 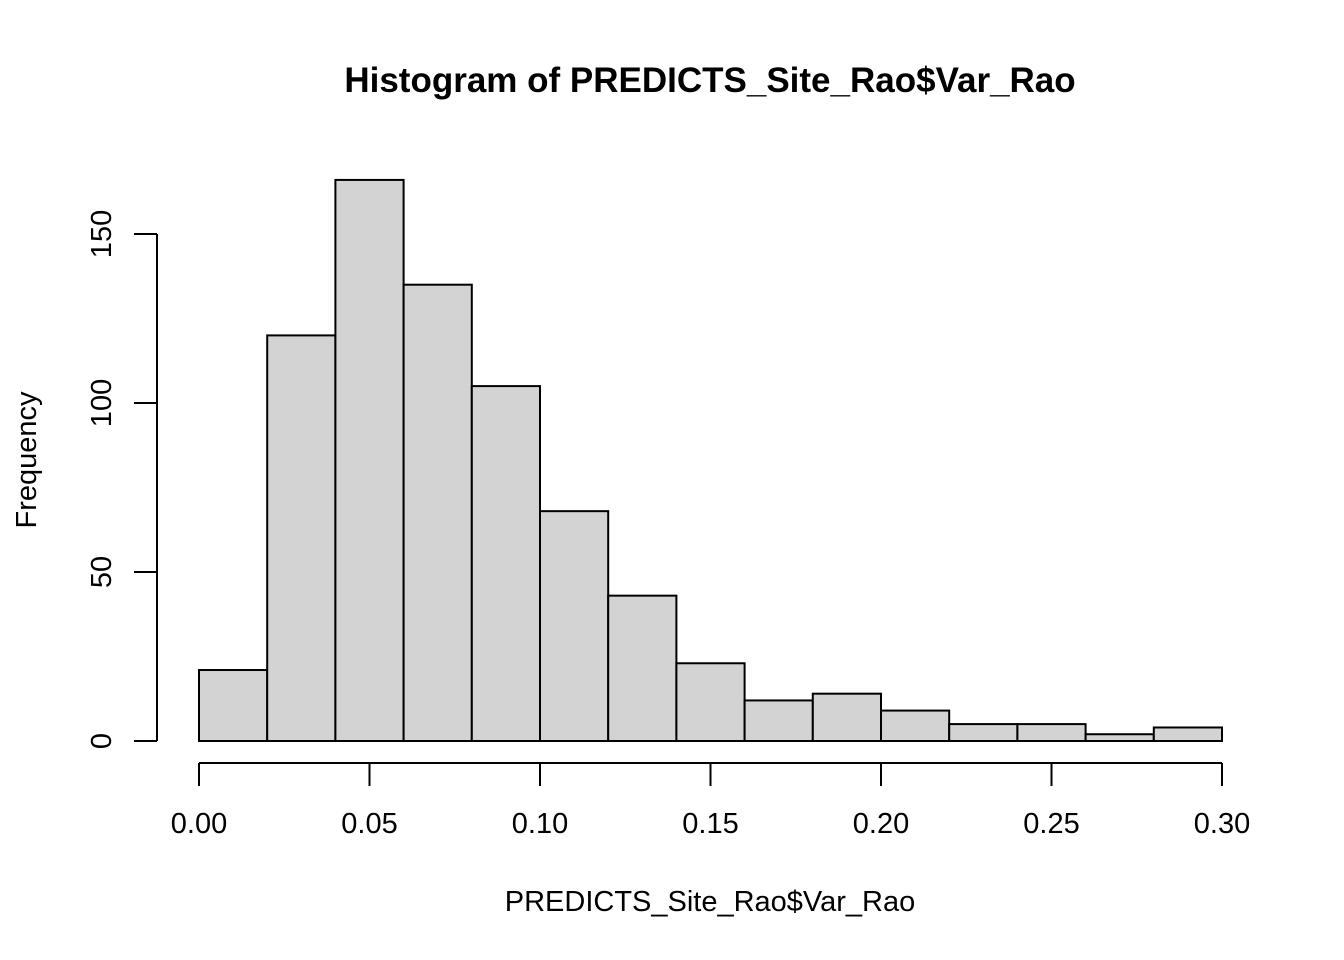 What do you see at coordinates (122, 479) in the screenshot?
I see `y-axis: 0 50 100 150` at bounding box center [122, 479].